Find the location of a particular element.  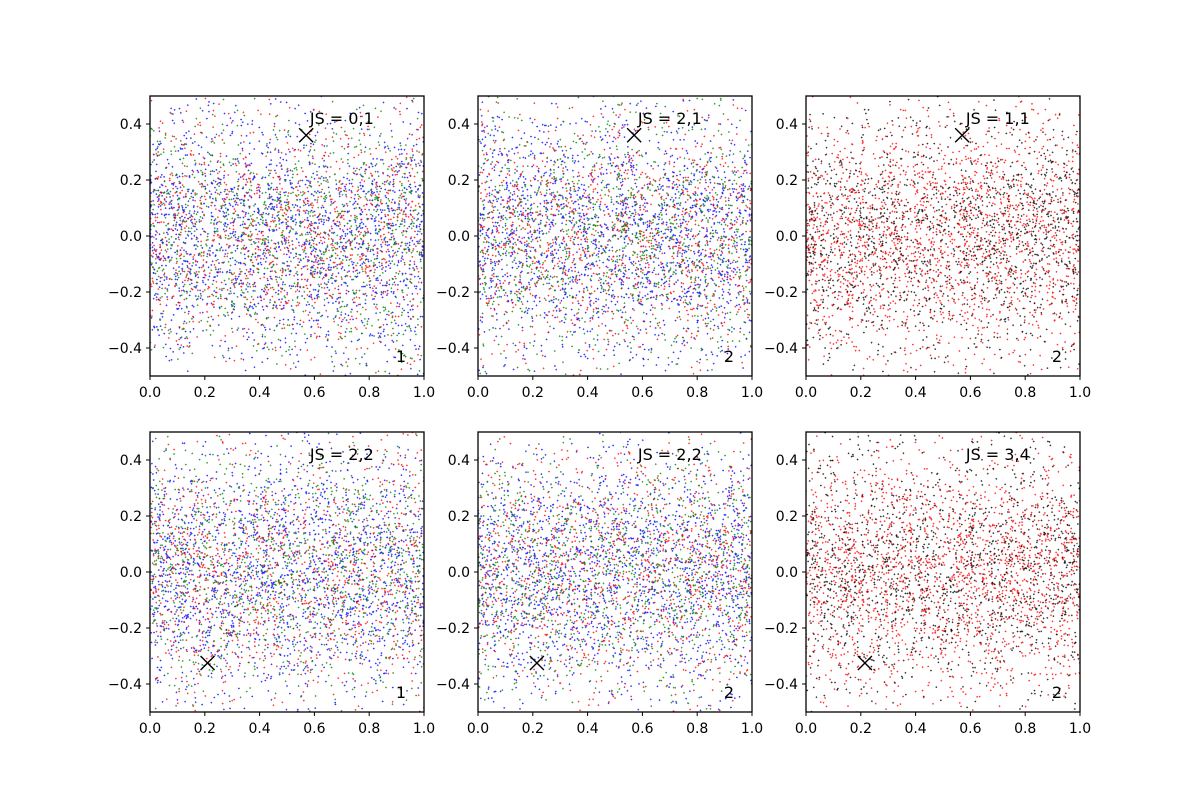

panel-title: JS = 1,1 is located at coordinates (997, 118).